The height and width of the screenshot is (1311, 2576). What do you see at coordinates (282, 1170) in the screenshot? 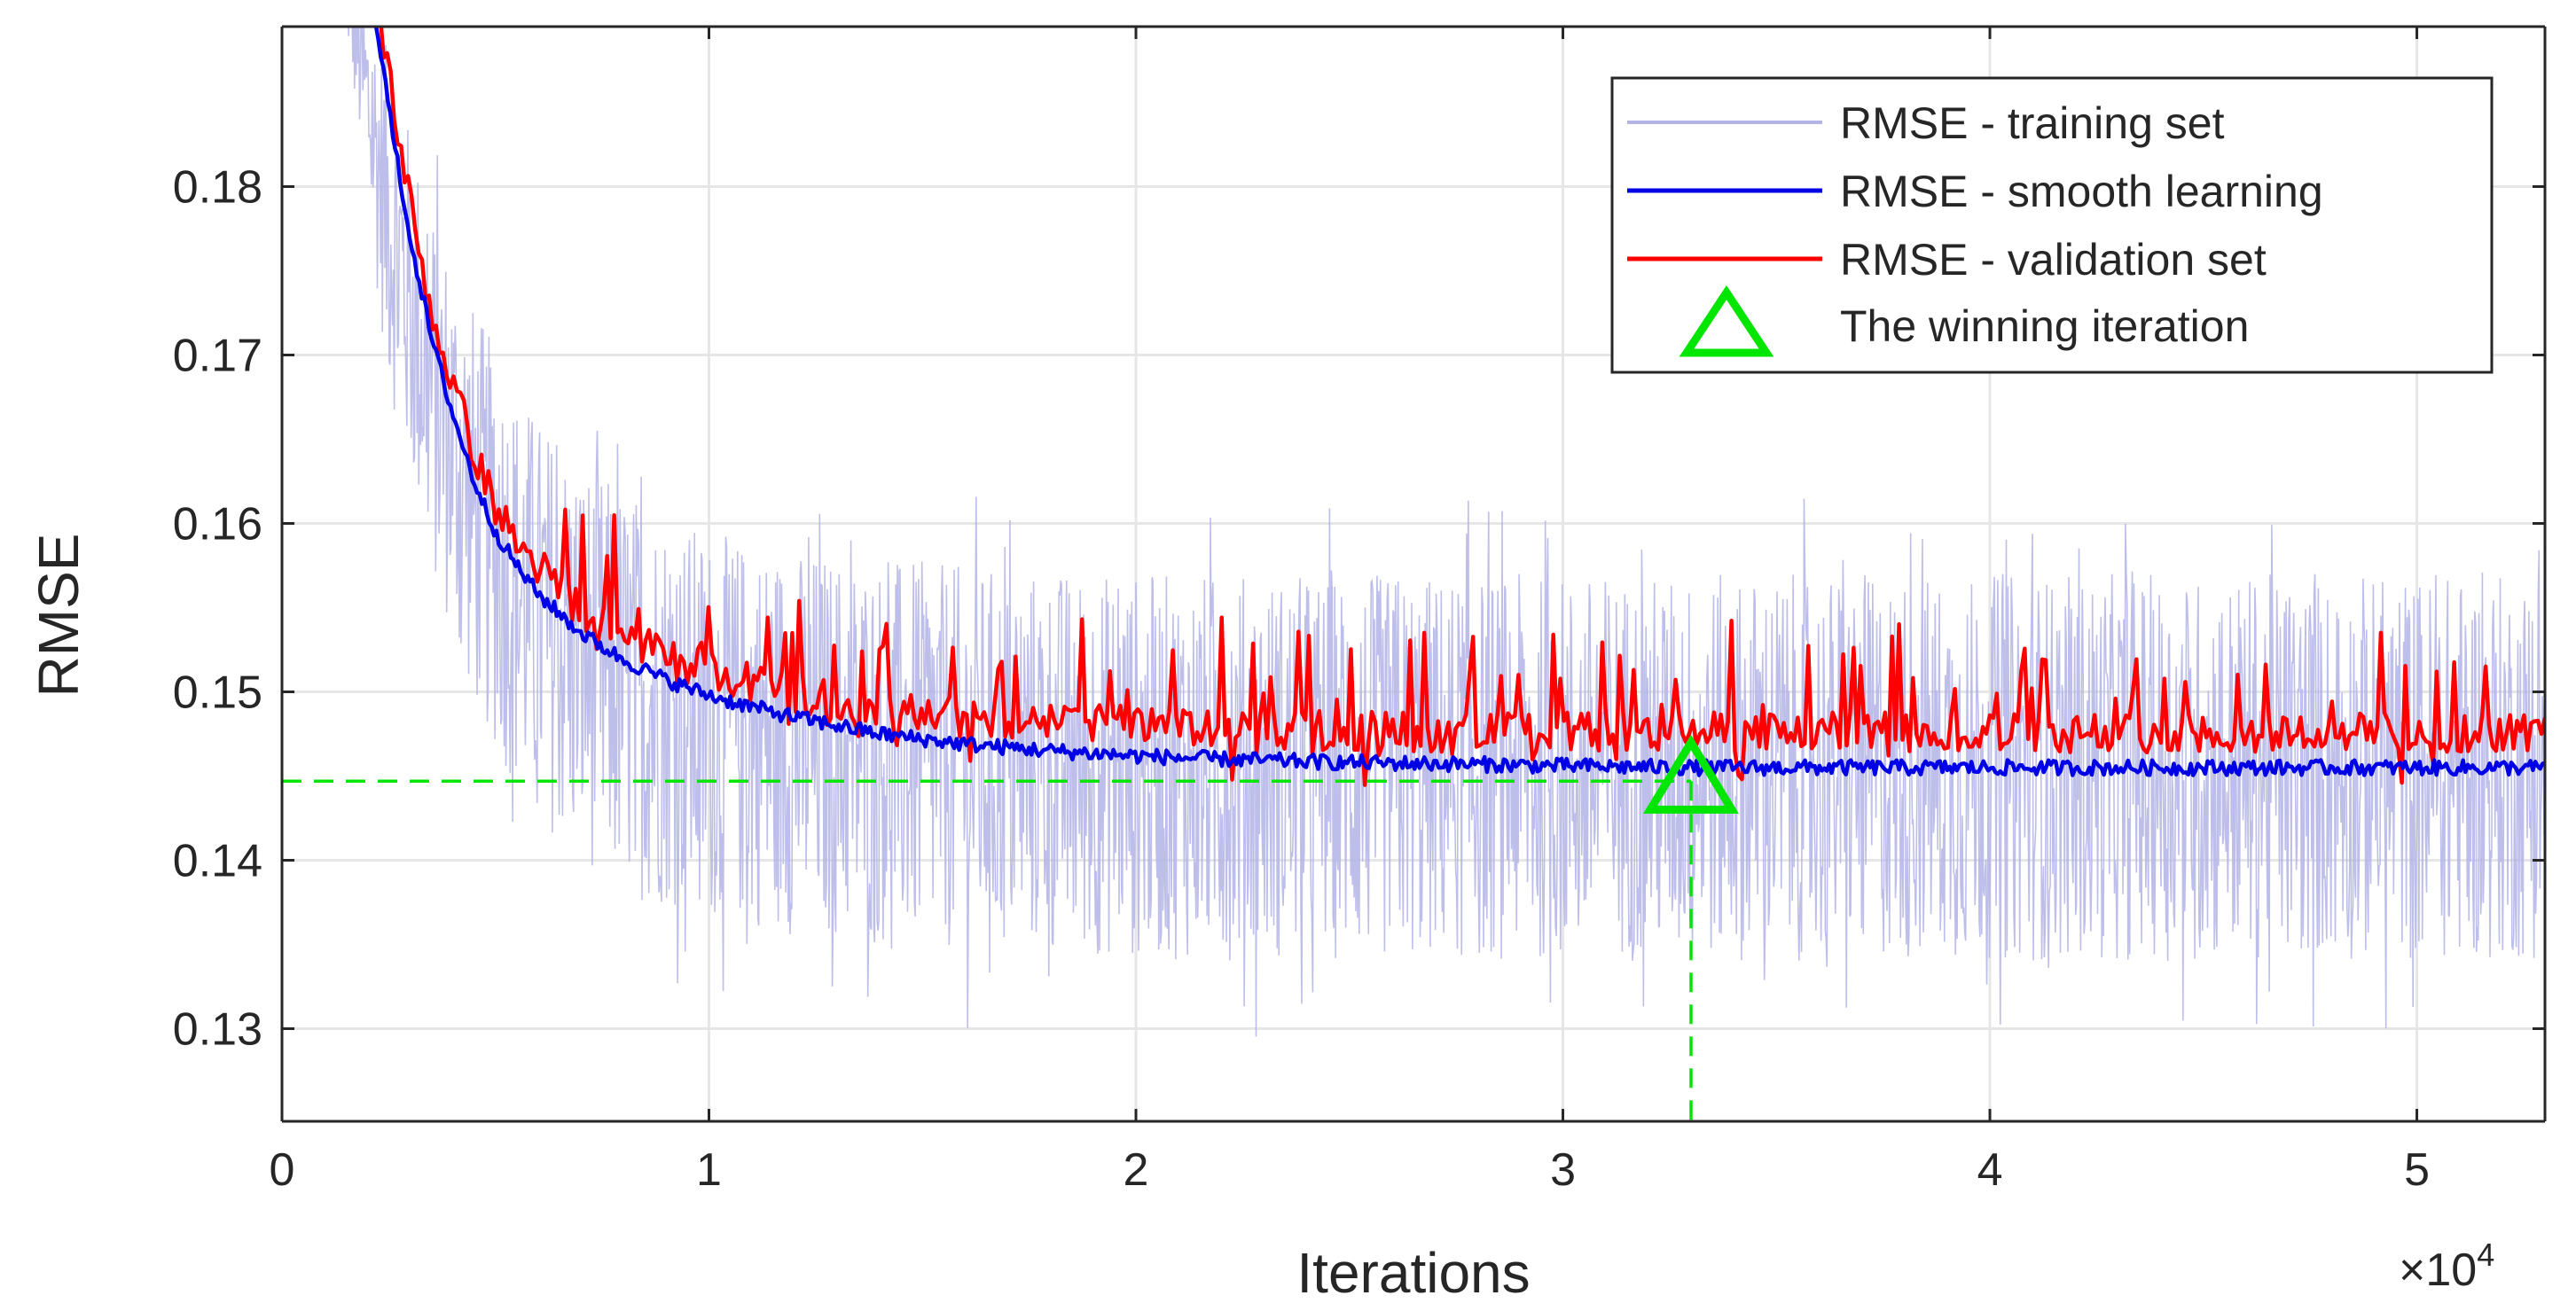
I see `x-tick-label-0: 0` at bounding box center [282, 1170].